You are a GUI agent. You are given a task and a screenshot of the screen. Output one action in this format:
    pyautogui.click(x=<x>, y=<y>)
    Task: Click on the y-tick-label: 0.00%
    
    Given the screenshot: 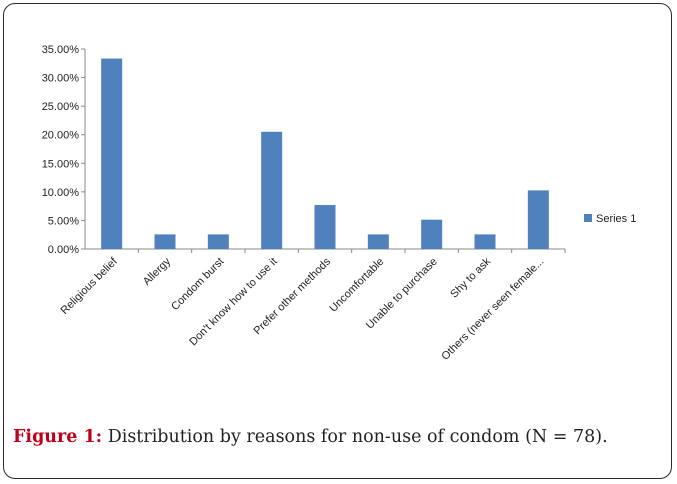 What is the action you would take?
    pyautogui.click(x=63, y=250)
    